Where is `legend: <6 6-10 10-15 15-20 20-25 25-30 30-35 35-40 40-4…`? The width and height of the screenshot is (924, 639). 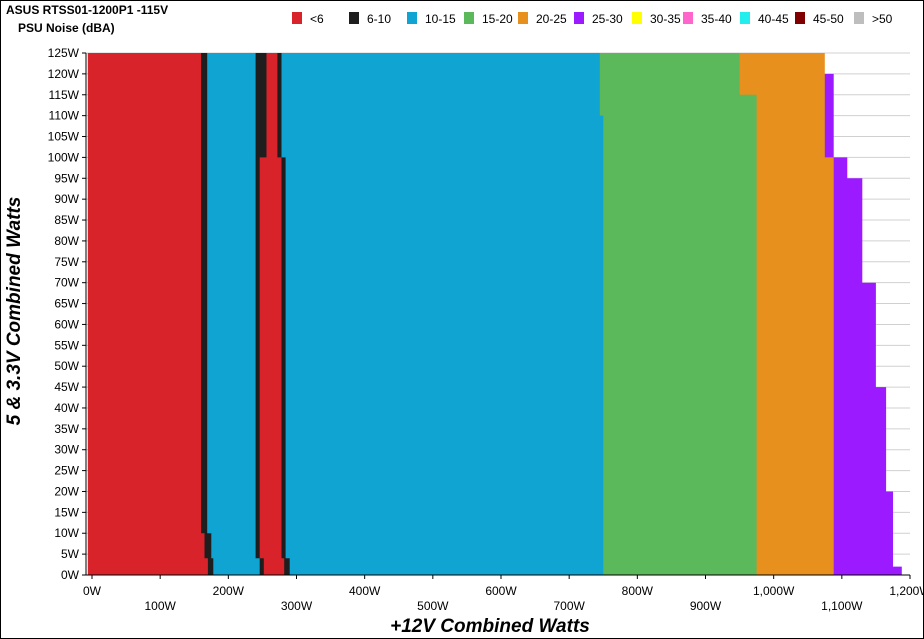 legend: <6 6-10 10-15 15-20 20-25 25-30 30-35 35-40 40-4… is located at coordinates (592, 19).